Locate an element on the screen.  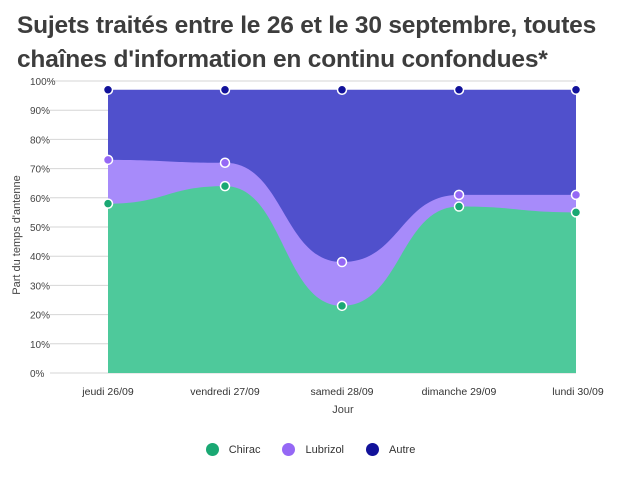
y-tick-label: 100% is located at coordinates (43, 82).